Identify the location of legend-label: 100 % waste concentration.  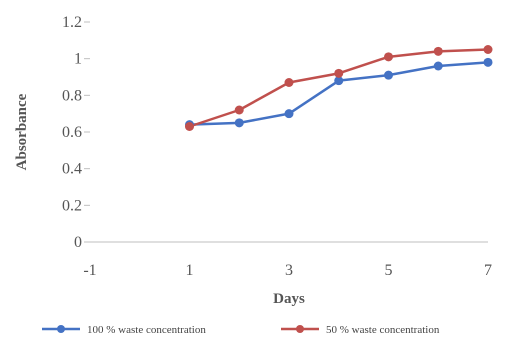
(146, 330).